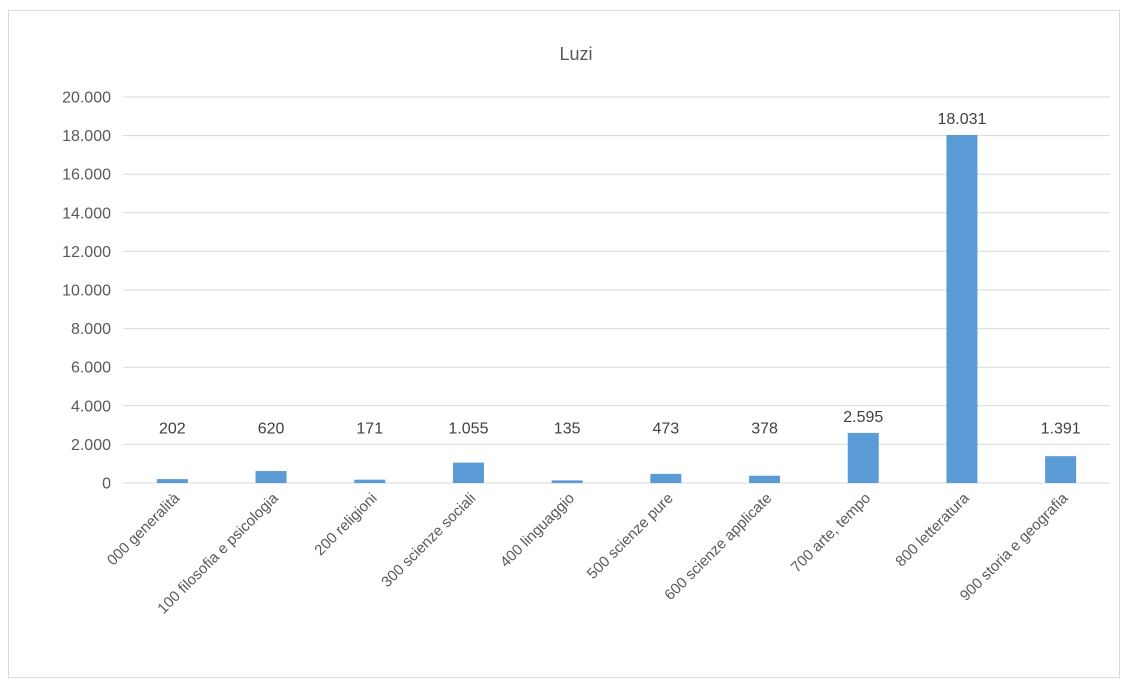 The height and width of the screenshot is (686, 1129). What do you see at coordinates (831, 533) in the screenshot?
I see `x-tick-label: 700 arte, tempo` at bounding box center [831, 533].